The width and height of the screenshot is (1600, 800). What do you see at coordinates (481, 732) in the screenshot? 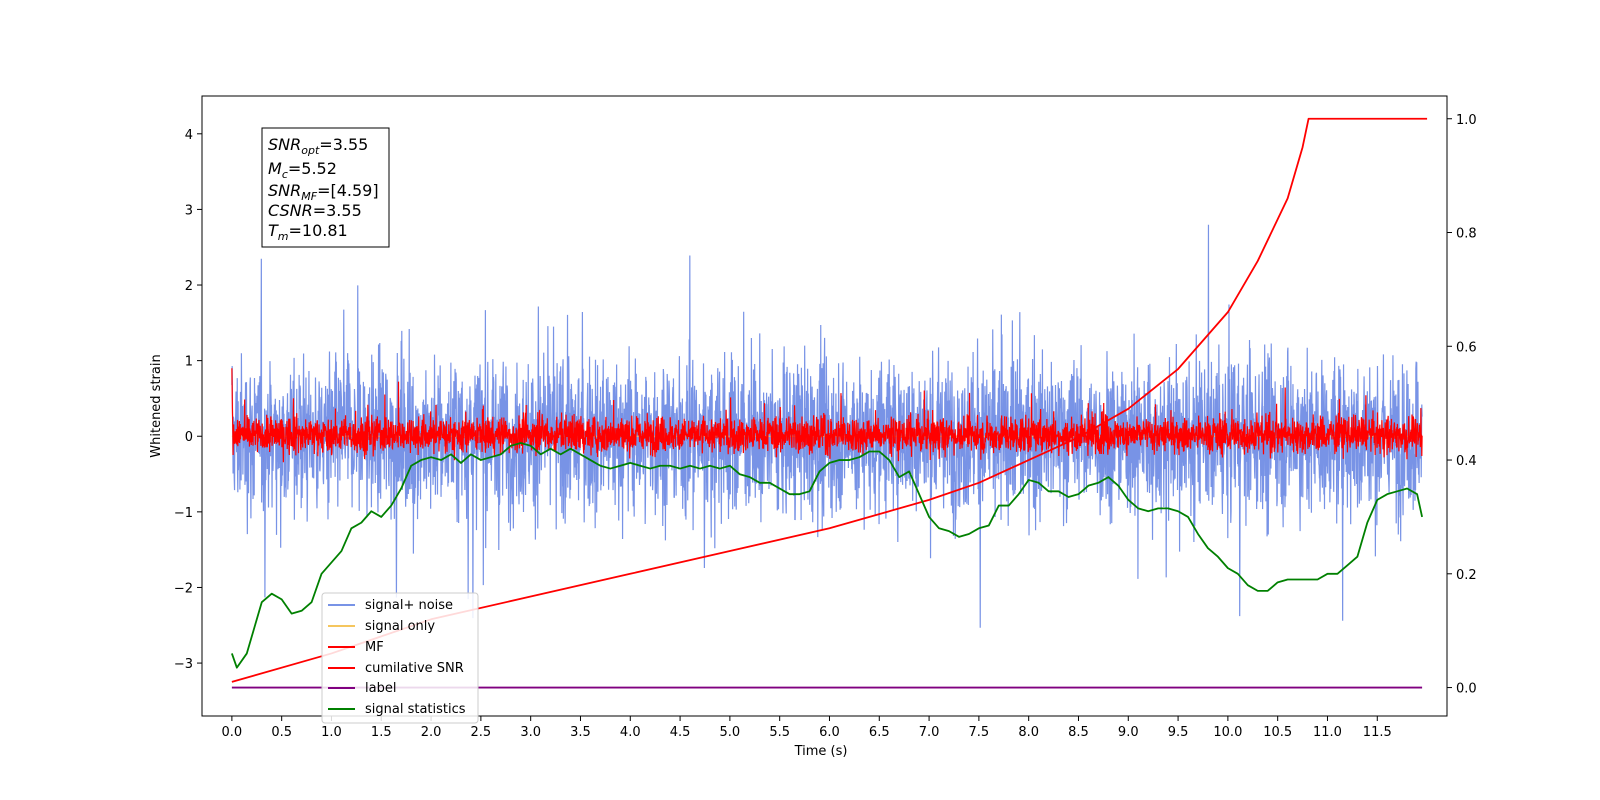
I see `x-tick-label: 2.5` at bounding box center [481, 732].